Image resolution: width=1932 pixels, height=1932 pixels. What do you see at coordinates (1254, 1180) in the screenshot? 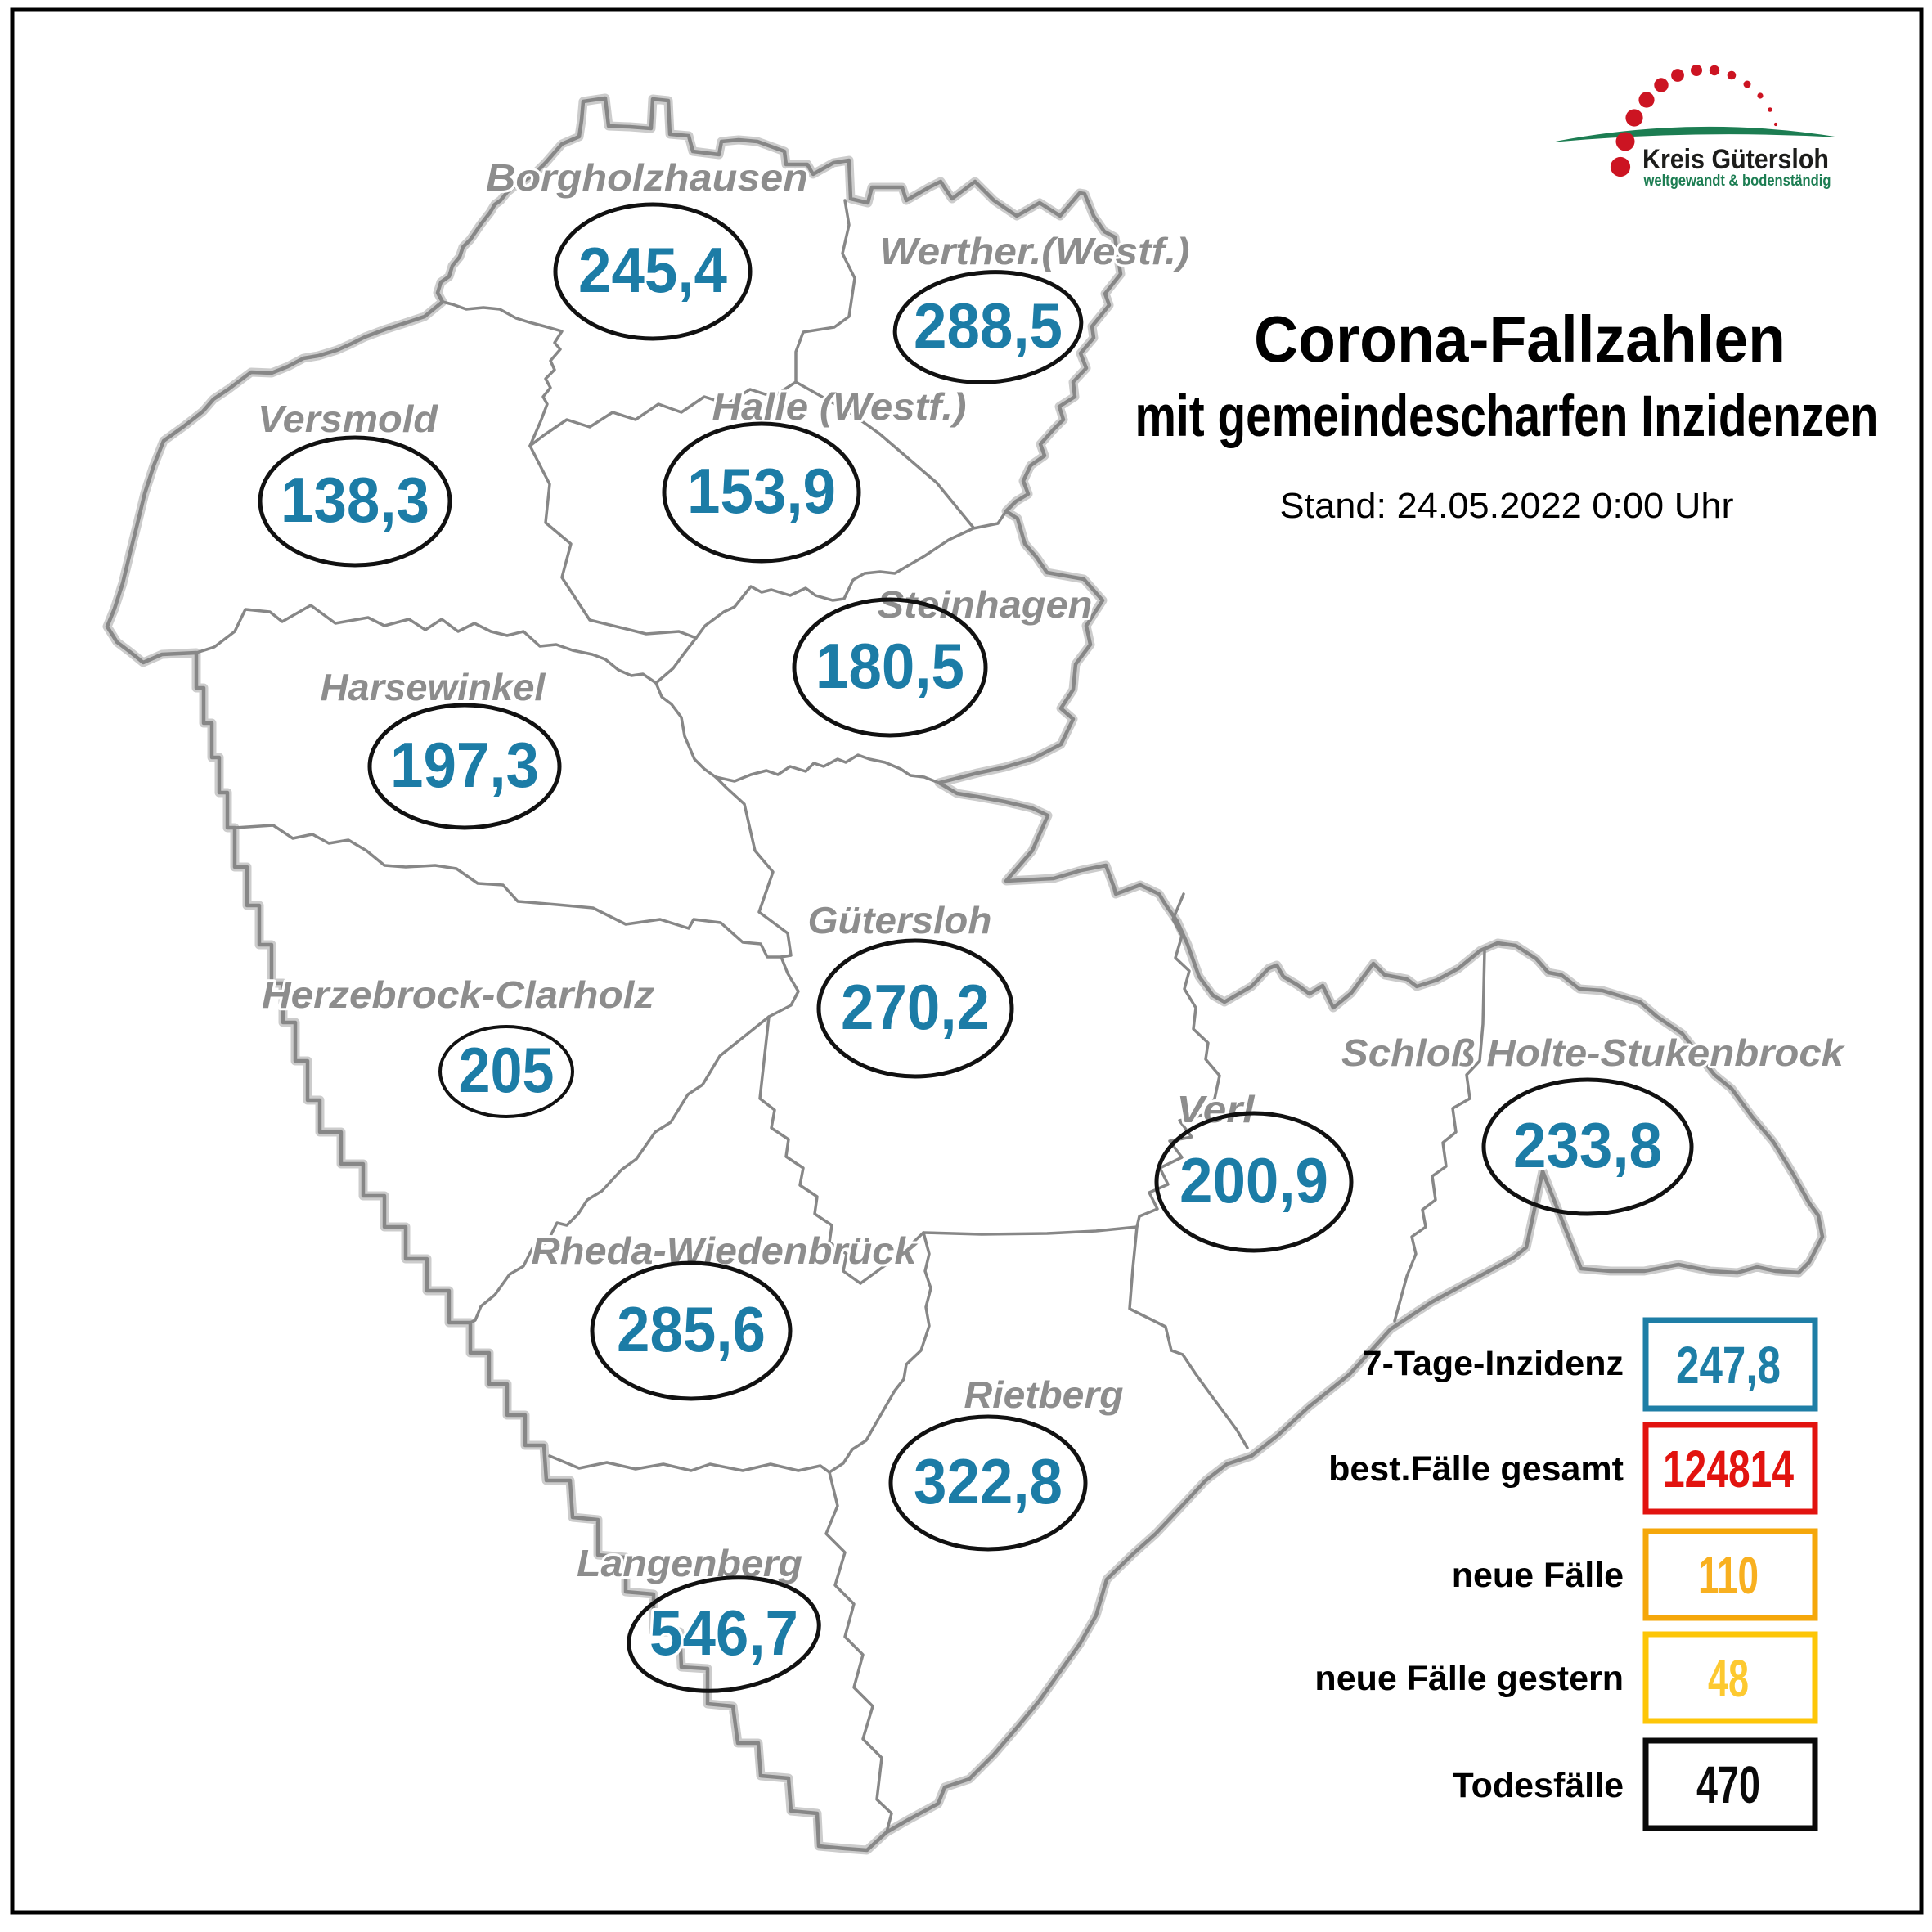
I see `svg-text: 200,9` at bounding box center [1254, 1180].